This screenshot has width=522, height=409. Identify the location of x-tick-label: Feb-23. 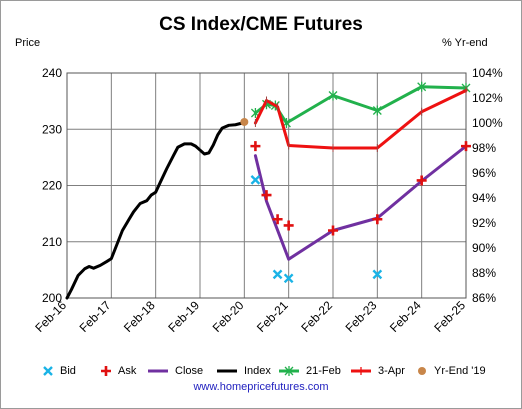
(361, 316).